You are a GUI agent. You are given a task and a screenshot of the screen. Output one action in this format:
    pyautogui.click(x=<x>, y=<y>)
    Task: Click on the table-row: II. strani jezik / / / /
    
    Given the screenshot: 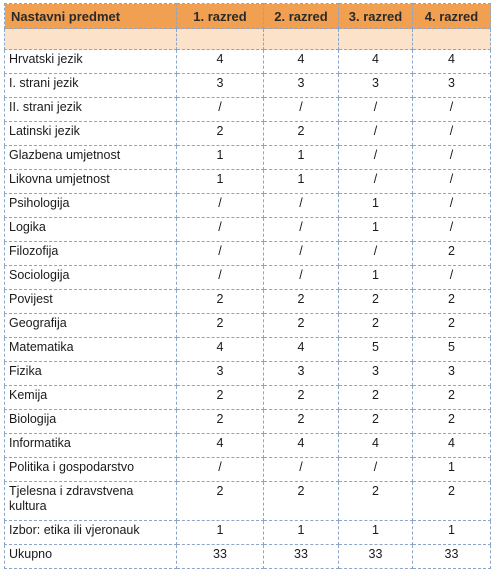 What is the action you would take?
    pyautogui.click(x=247, y=109)
    